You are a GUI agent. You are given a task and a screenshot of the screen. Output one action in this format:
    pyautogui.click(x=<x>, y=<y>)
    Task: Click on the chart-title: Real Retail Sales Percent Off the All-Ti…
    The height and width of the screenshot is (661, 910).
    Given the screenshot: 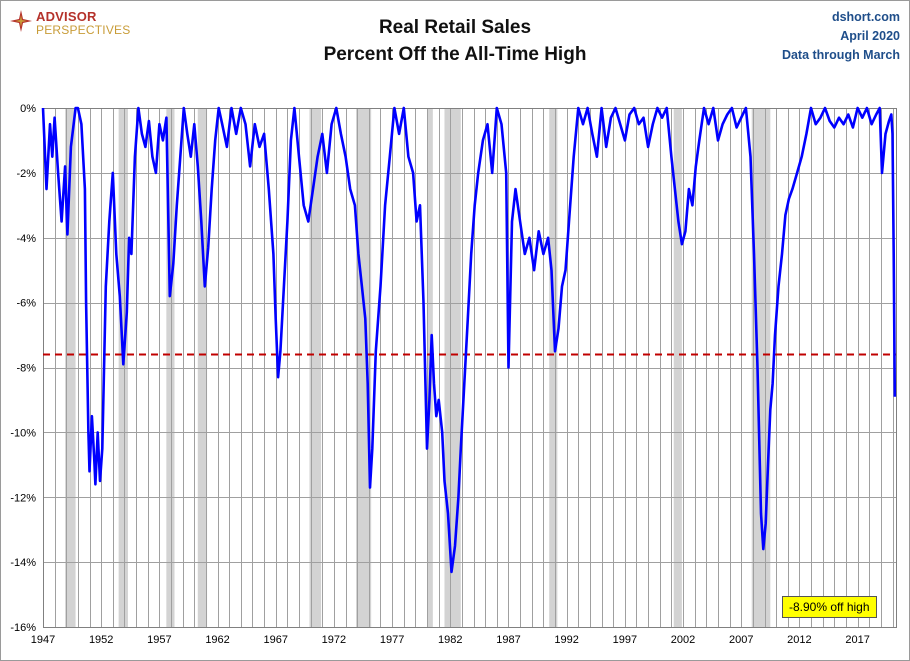 What is the action you would take?
    pyautogui.click(x=455, y=41)
    